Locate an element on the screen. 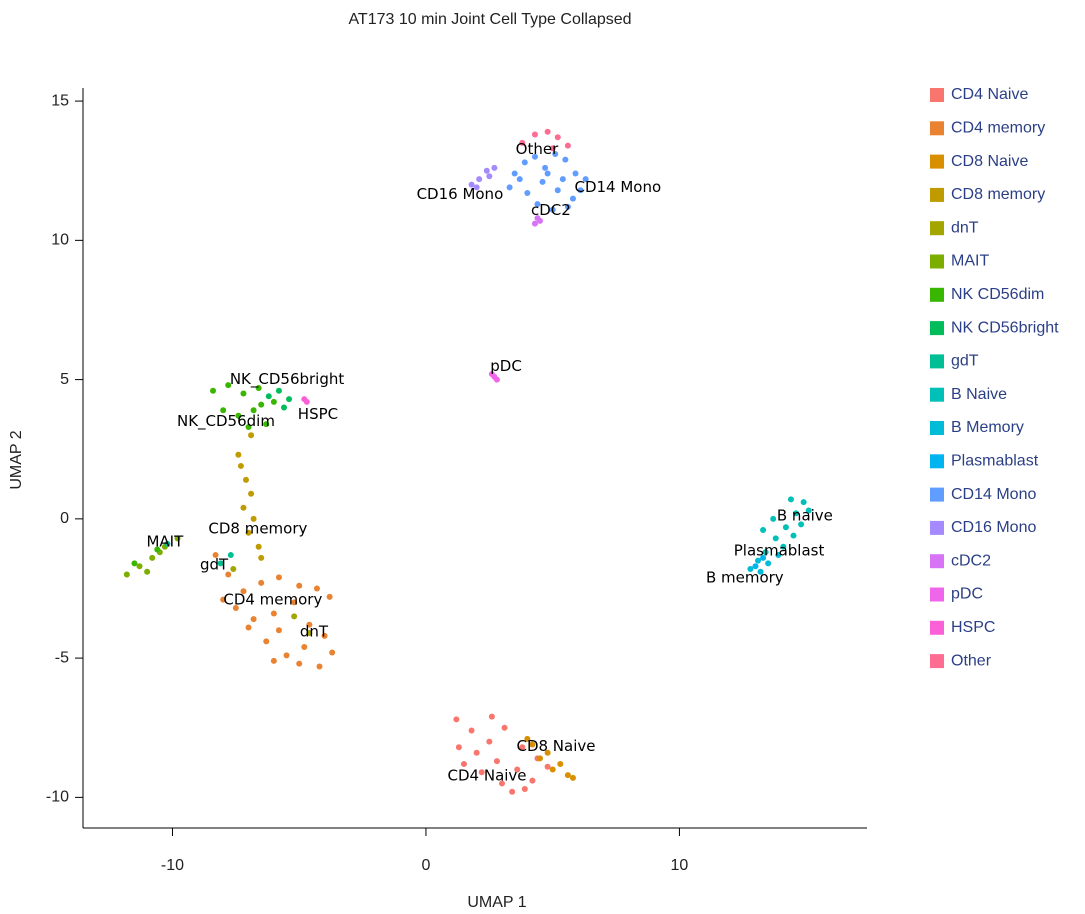 Image resolution: width=1085 pixels, height=914 pixels. legend-label: cDC2 is located at coordinates (971, 560).